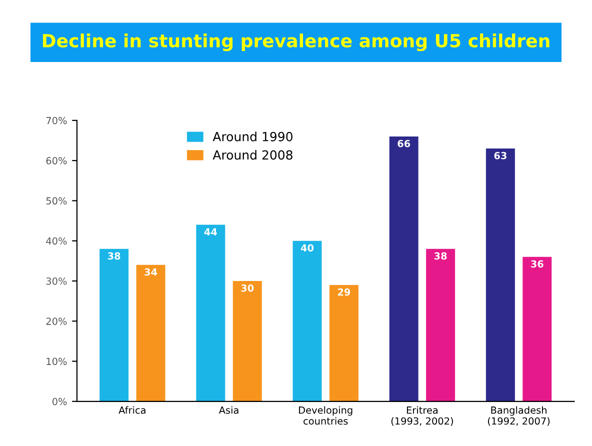 This screenshot has height=446, width=592. Describe the element at coordinates (307, 248) in the screenshot. I see `data-label: 40` at that location.